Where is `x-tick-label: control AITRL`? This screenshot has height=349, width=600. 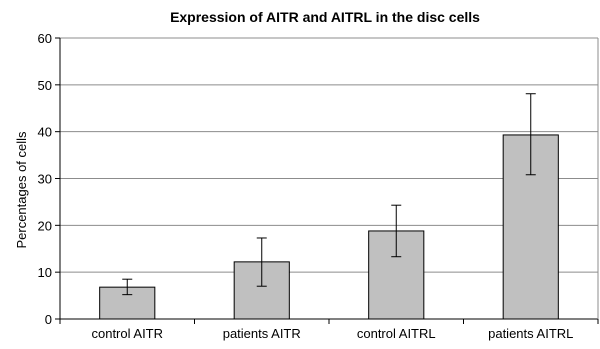 x-tick-label: control AITRL is located at coordinates (396, 333).